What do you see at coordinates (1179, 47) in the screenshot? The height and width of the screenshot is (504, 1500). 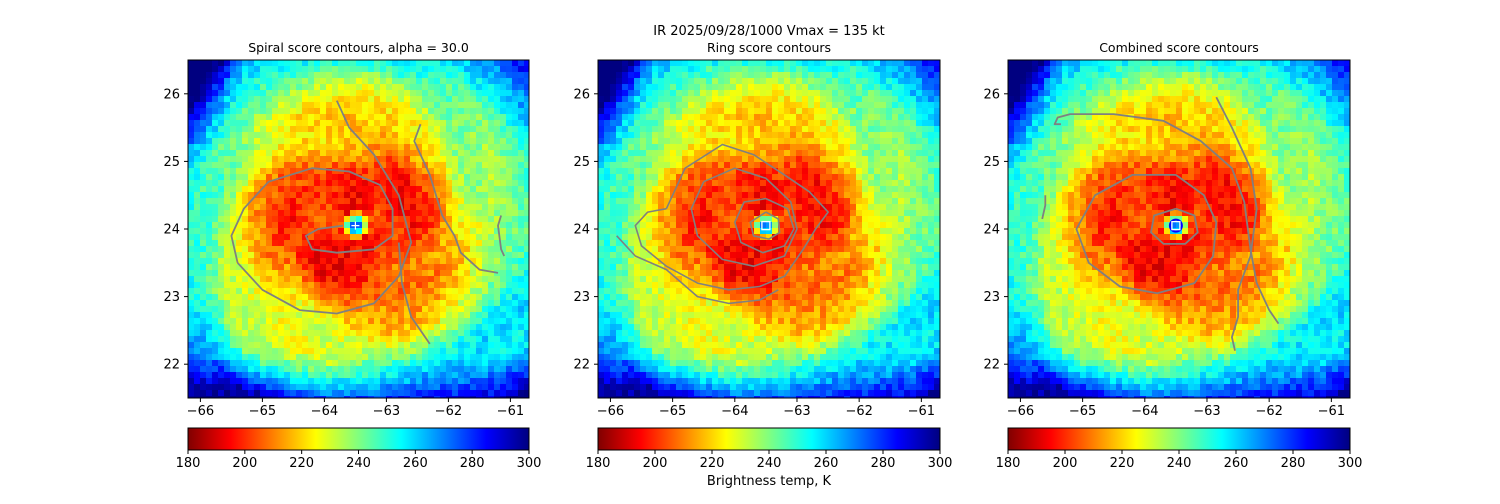 I see `panel-title: Combined score contours` at bounding box center [1179, 47].